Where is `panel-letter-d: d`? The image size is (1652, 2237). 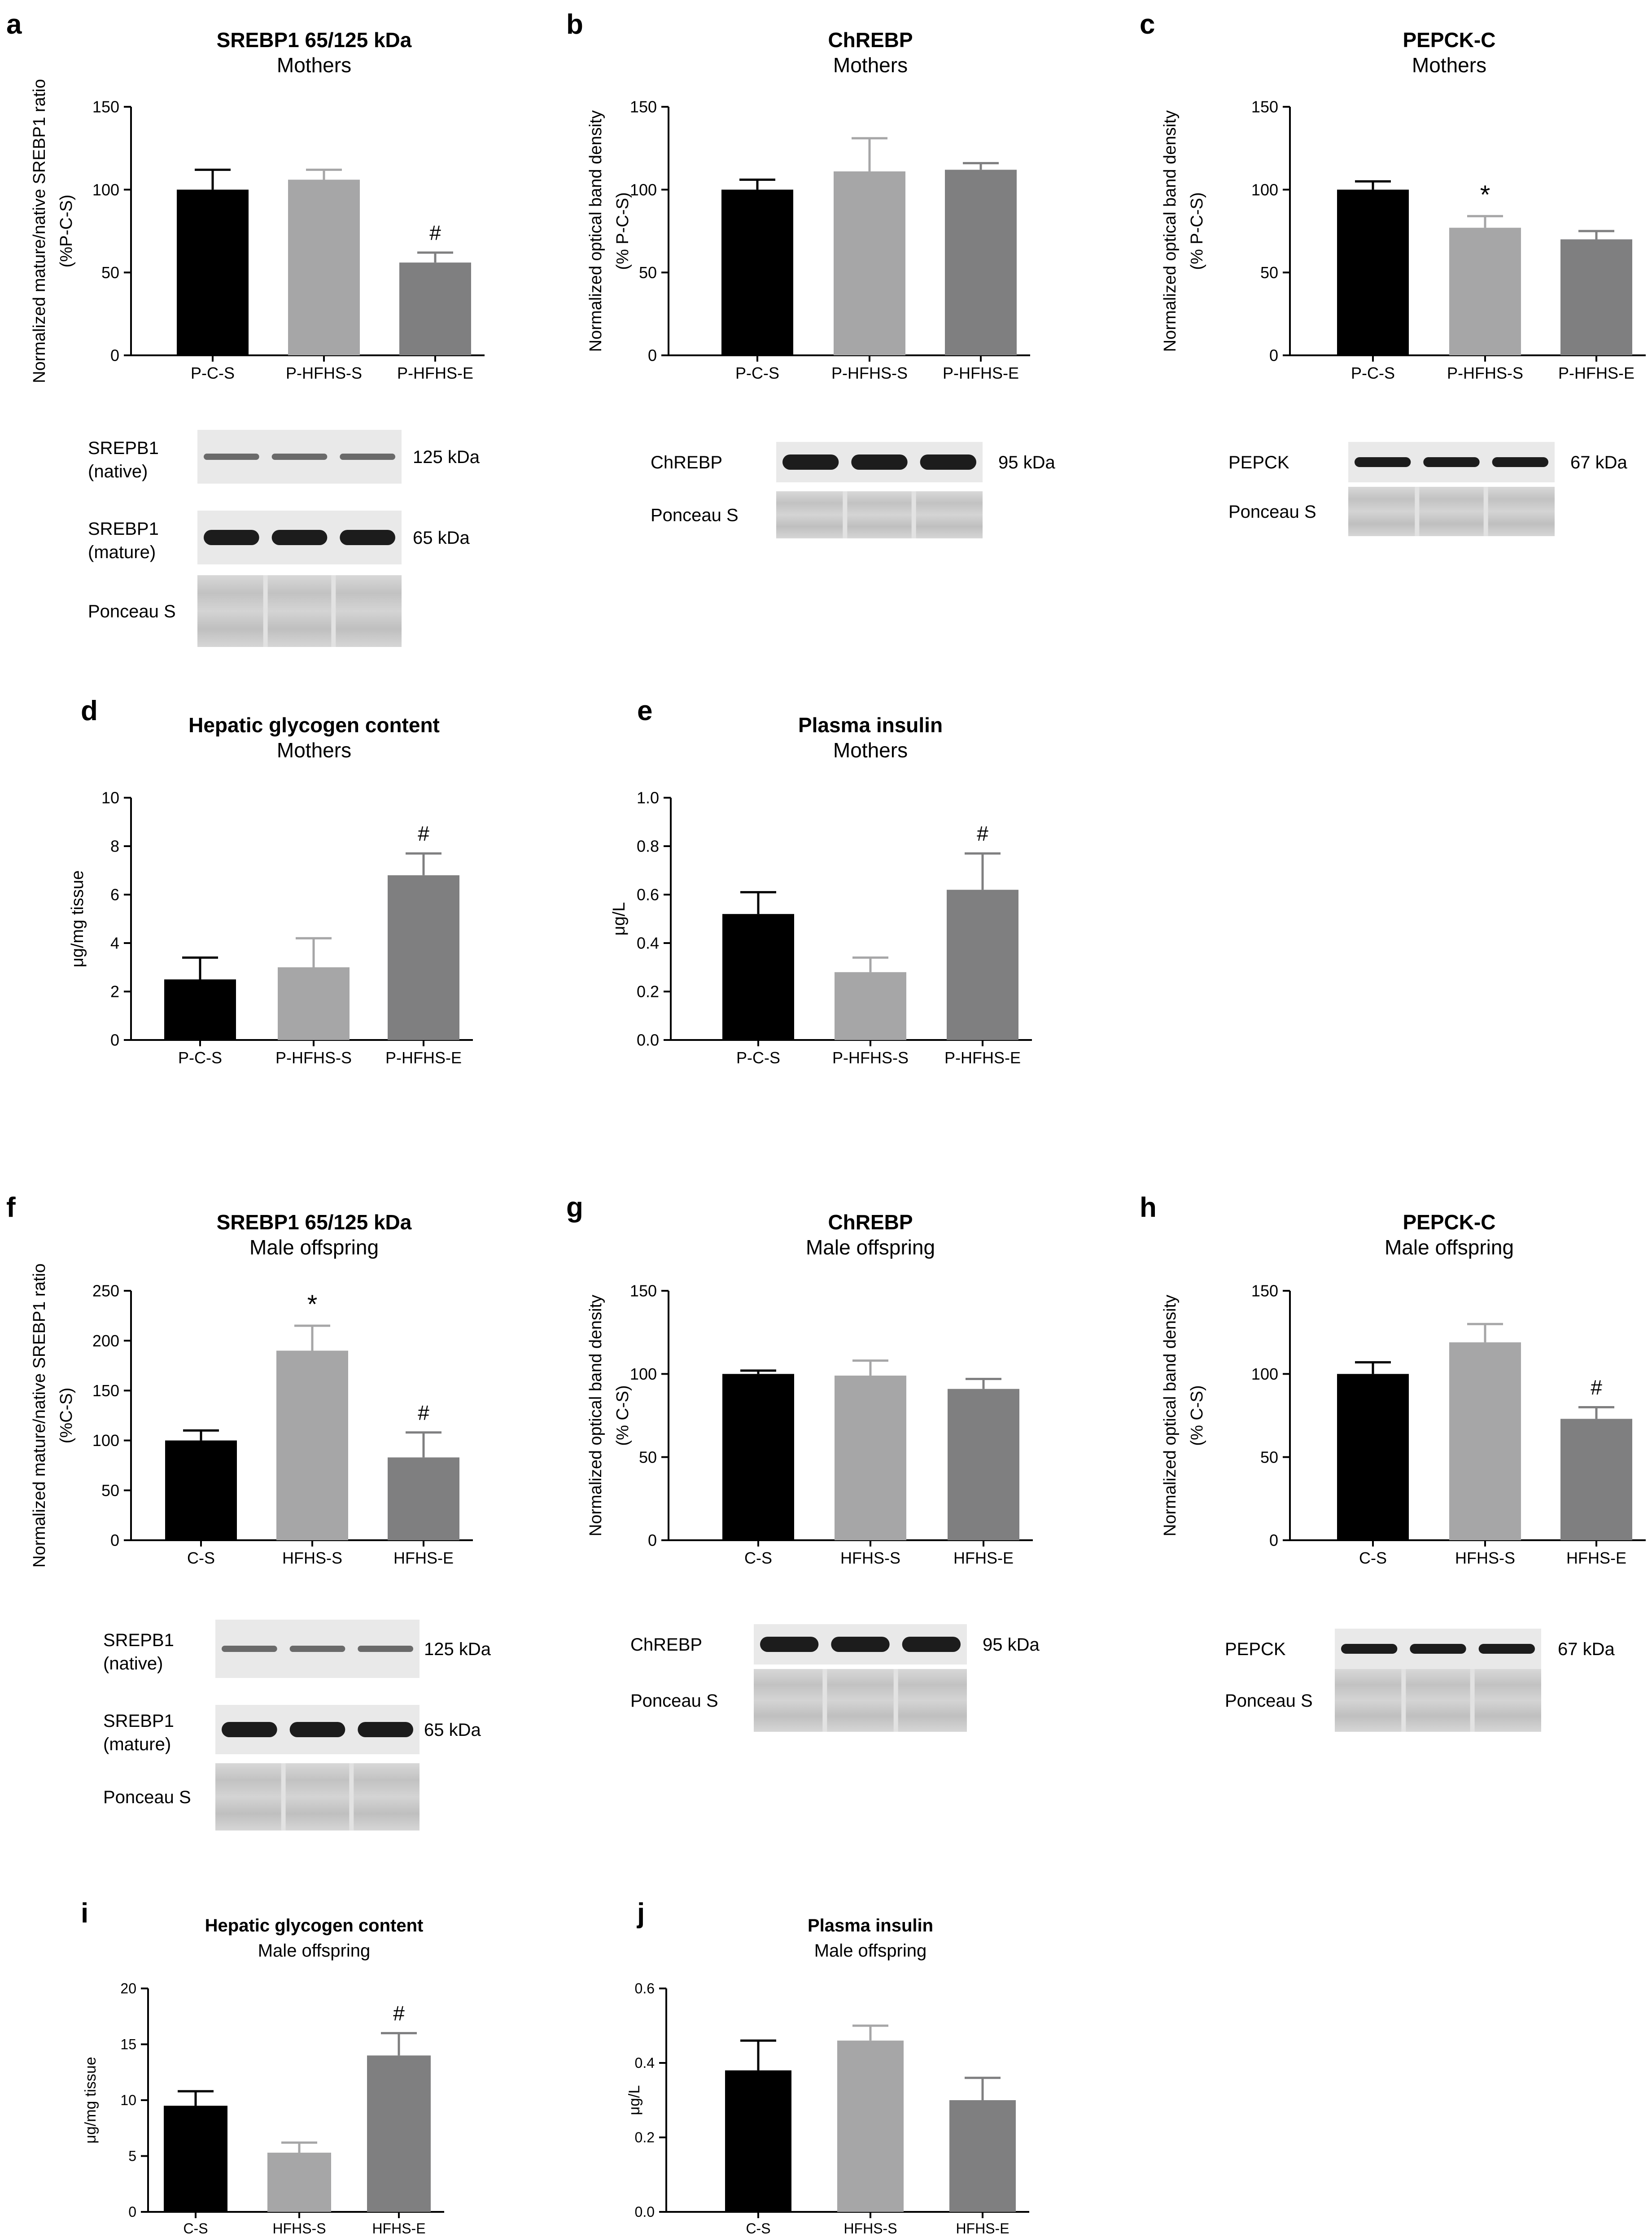
panel-letter-d: d is located at coordinates (89, 710).